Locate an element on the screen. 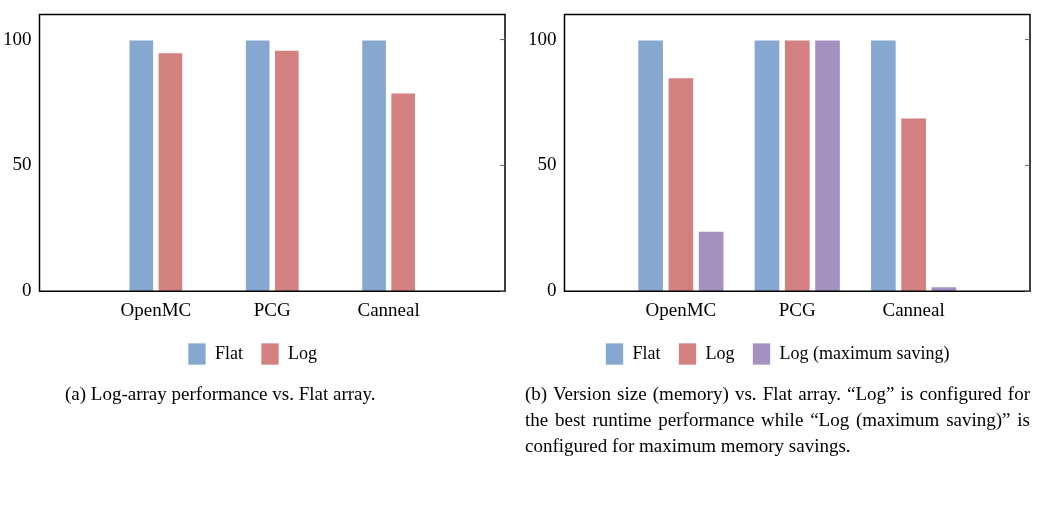  legend-label: Log (maximum saving) is located at coordinates (864, 353).